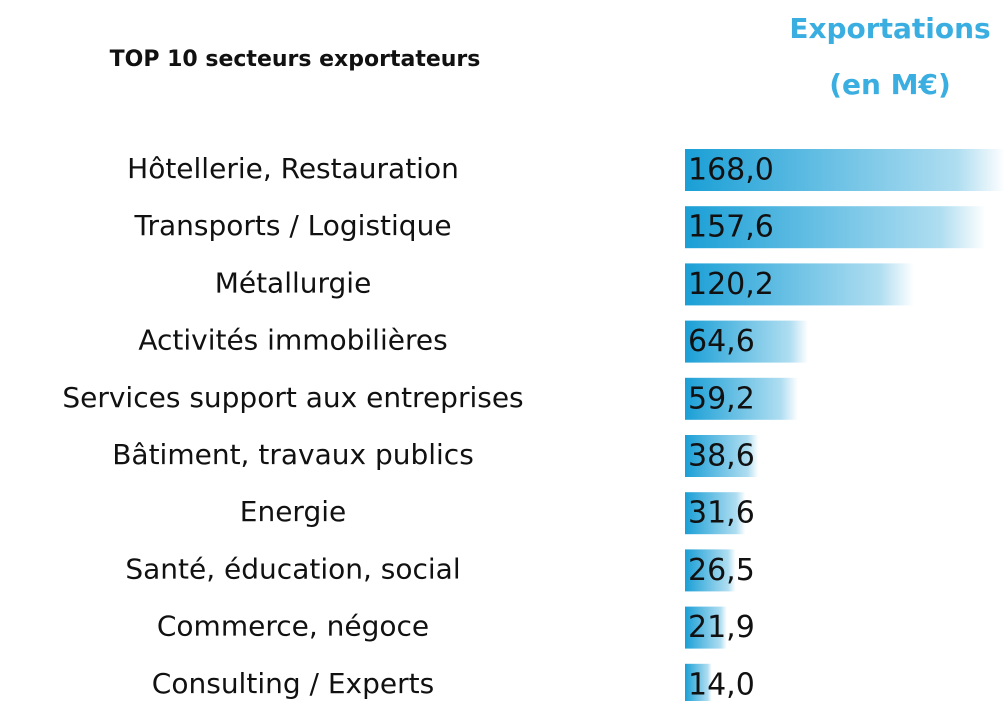 This screenshot has width=1005, height=701. I want to click on value-header: (en M€), so click(890, 84).